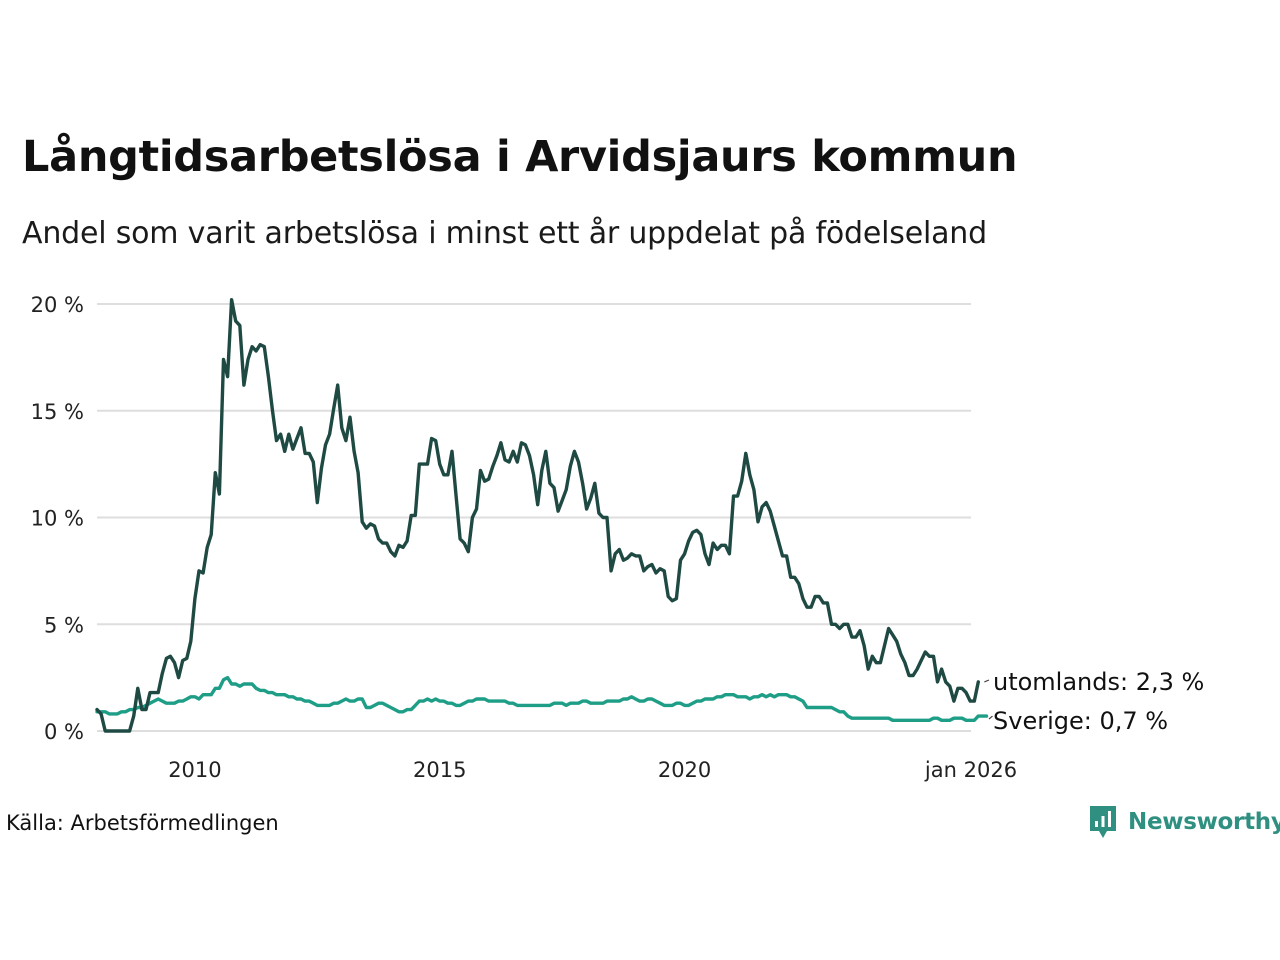  What do you see at coordinates (194, 770) in the screenshot?
I see `x-tick-label: 2010` at bounding box center [194, 770].